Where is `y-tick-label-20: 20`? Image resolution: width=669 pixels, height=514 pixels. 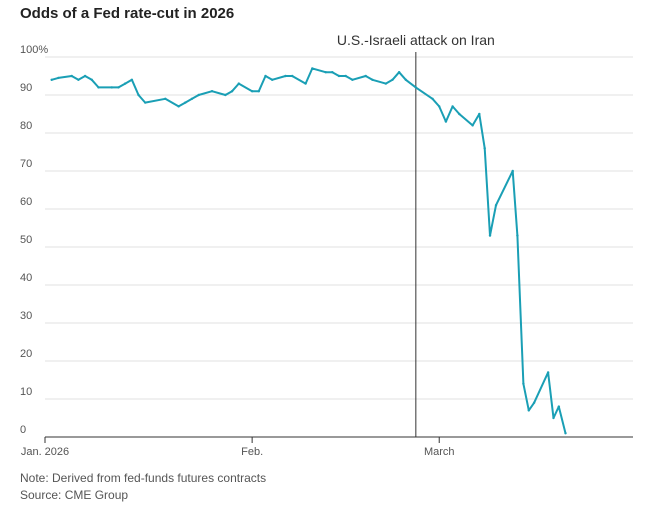
y-tick-label-20: 20 is located at coordinates (26, 354).